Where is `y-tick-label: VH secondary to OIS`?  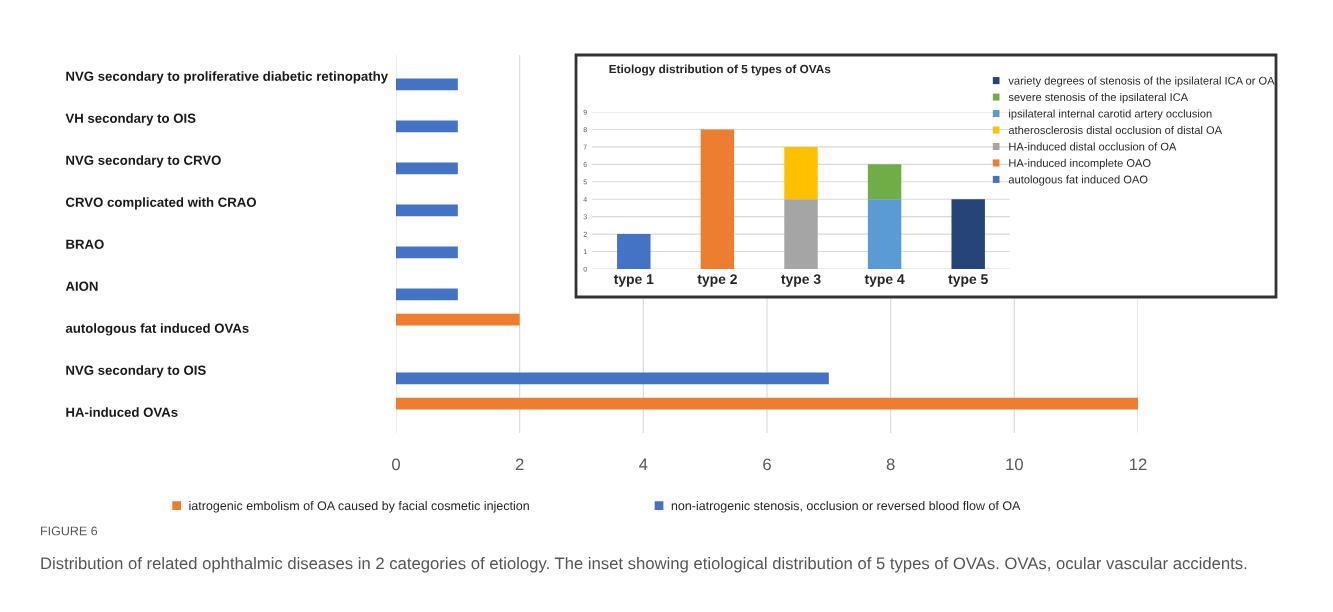
y-tick-label: VH secondary to OIS is located at coordinates (130, 119).